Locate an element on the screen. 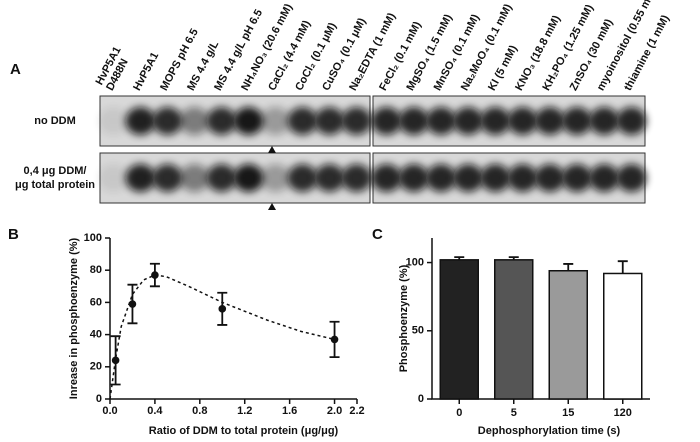  y-axis-label: Inrease in phosphoenzyme (%) is located at coordinates (74, 318).